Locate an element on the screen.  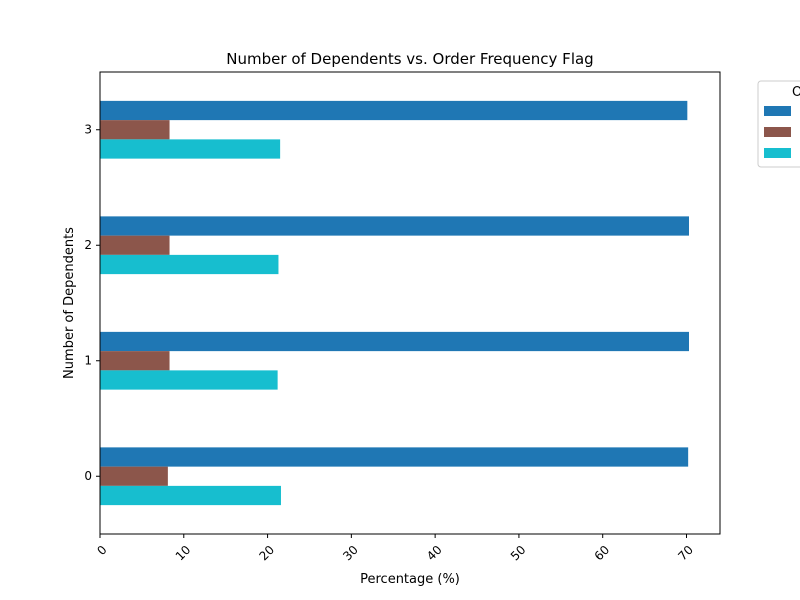
x-tick-label: 30 is located at coordinates (350, 553).